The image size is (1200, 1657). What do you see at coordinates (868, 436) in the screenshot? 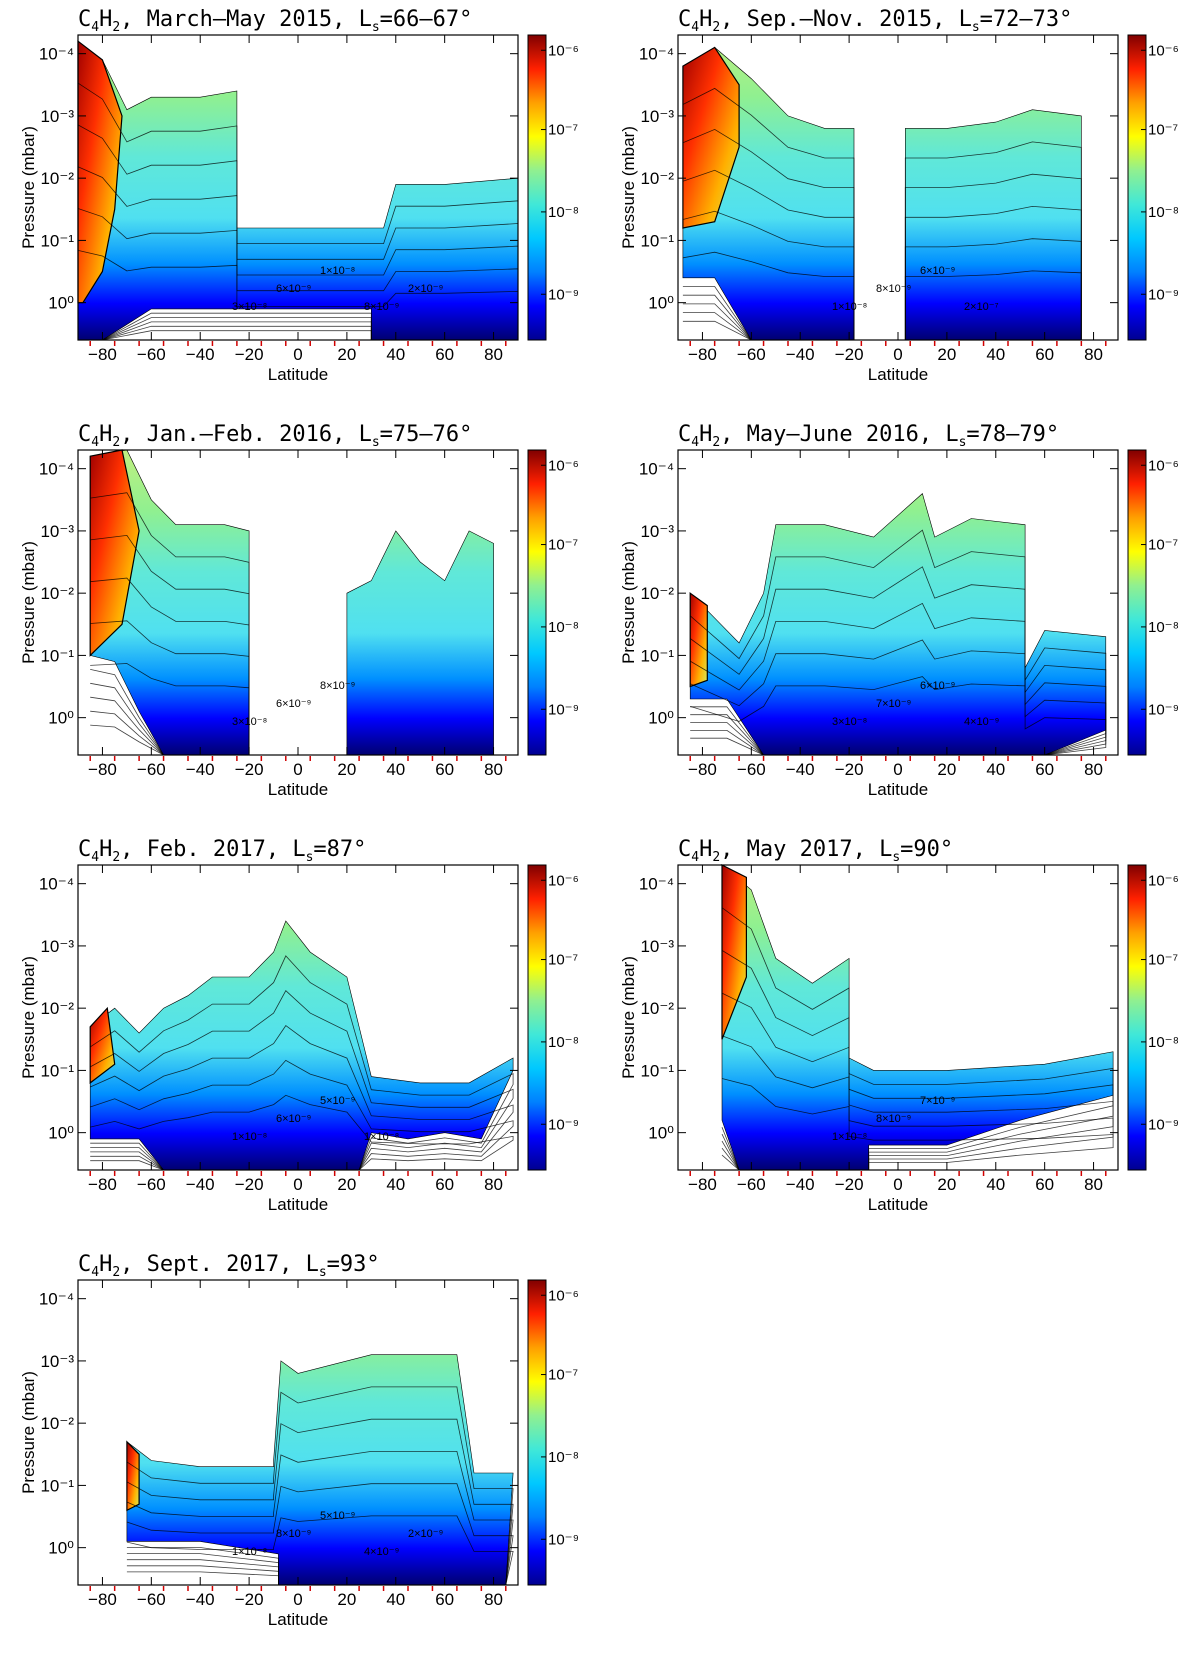
I see `chart-title: C4H2, May–June 2016, Ls=78–79°` at bounding box center [868, 436].